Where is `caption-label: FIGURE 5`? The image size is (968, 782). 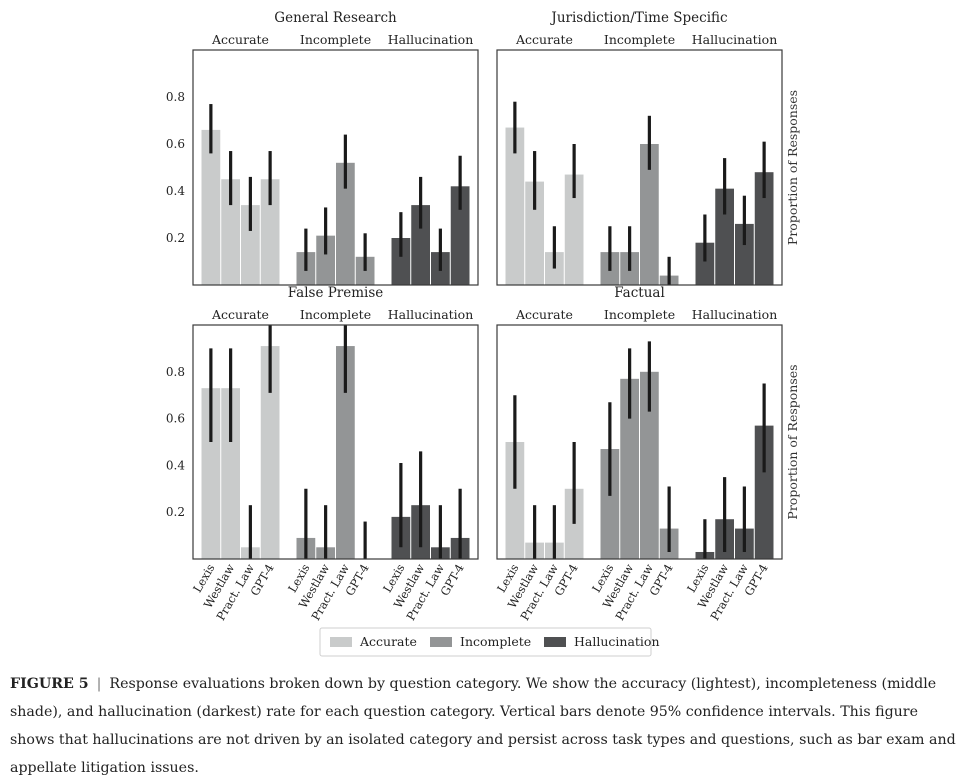
caption-label: FIGURE 5 is located at coordinates (49, 684).